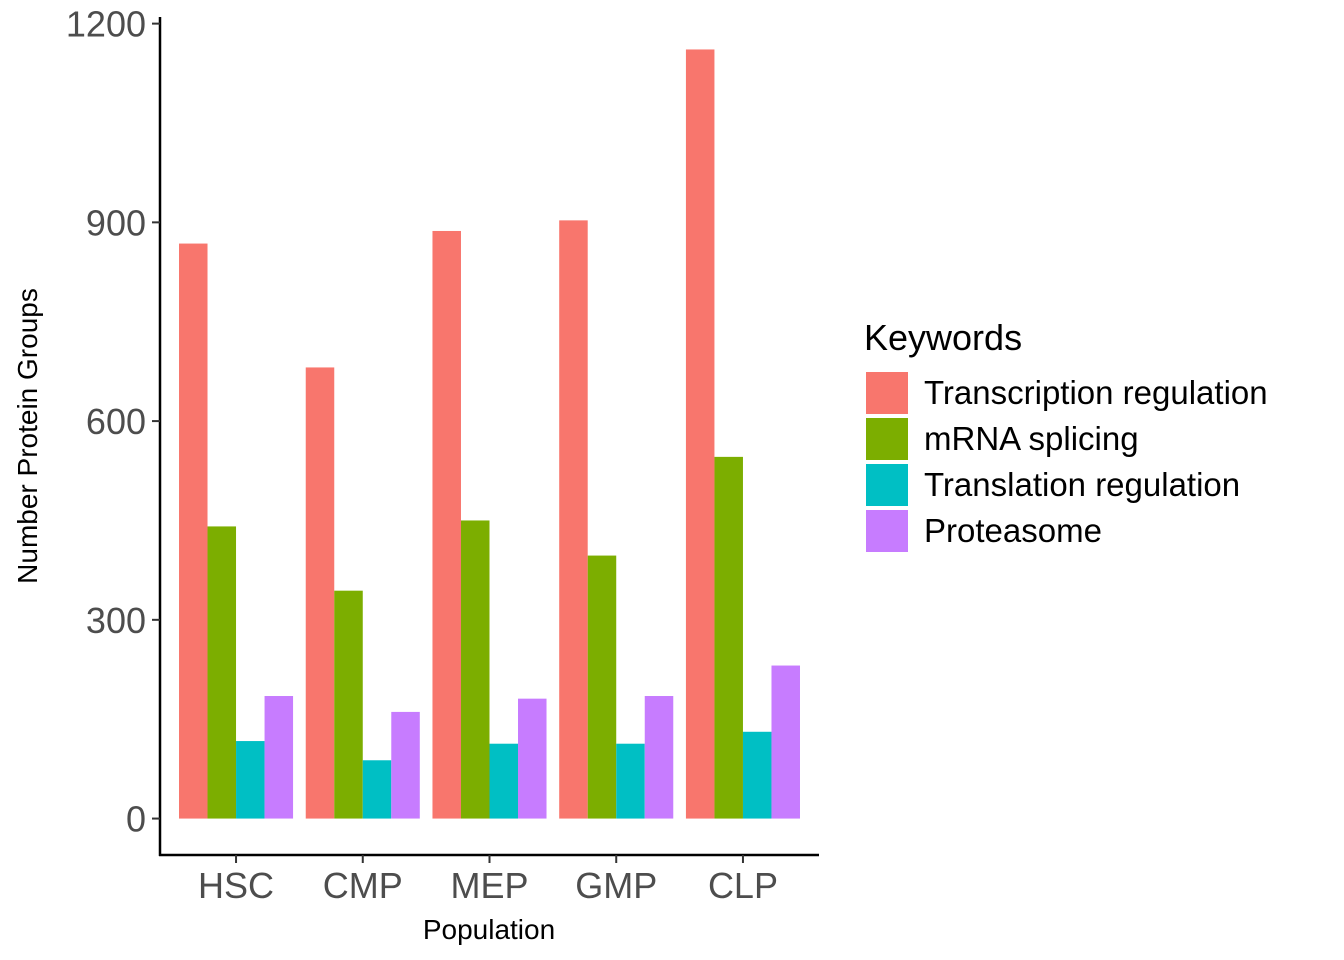 The image size is (1344, 960). I want to click on legend-key-proteasome, so click(887, 531).